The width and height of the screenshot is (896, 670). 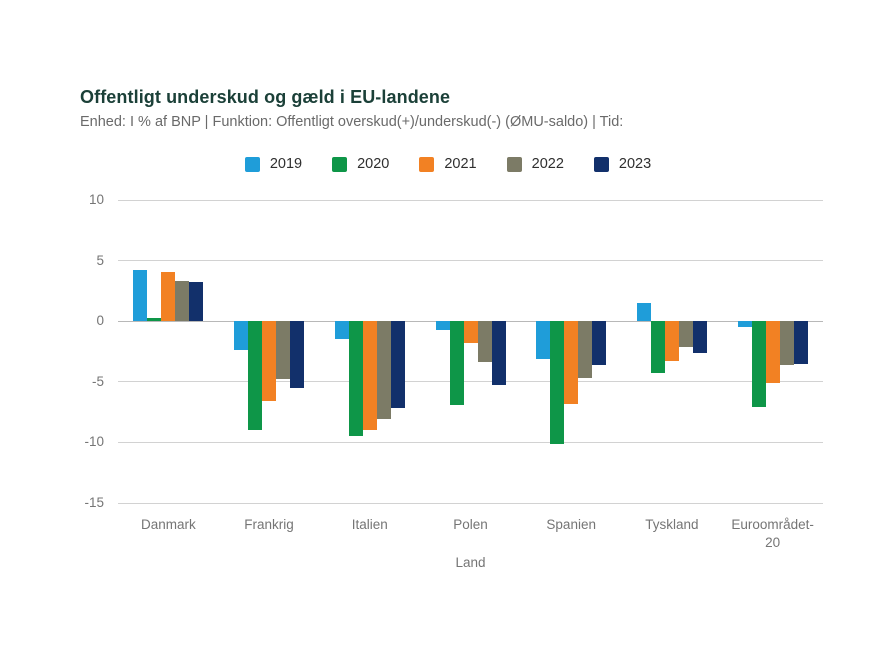 I want to click on bar-polen-2020, so click(x=456, y=363).